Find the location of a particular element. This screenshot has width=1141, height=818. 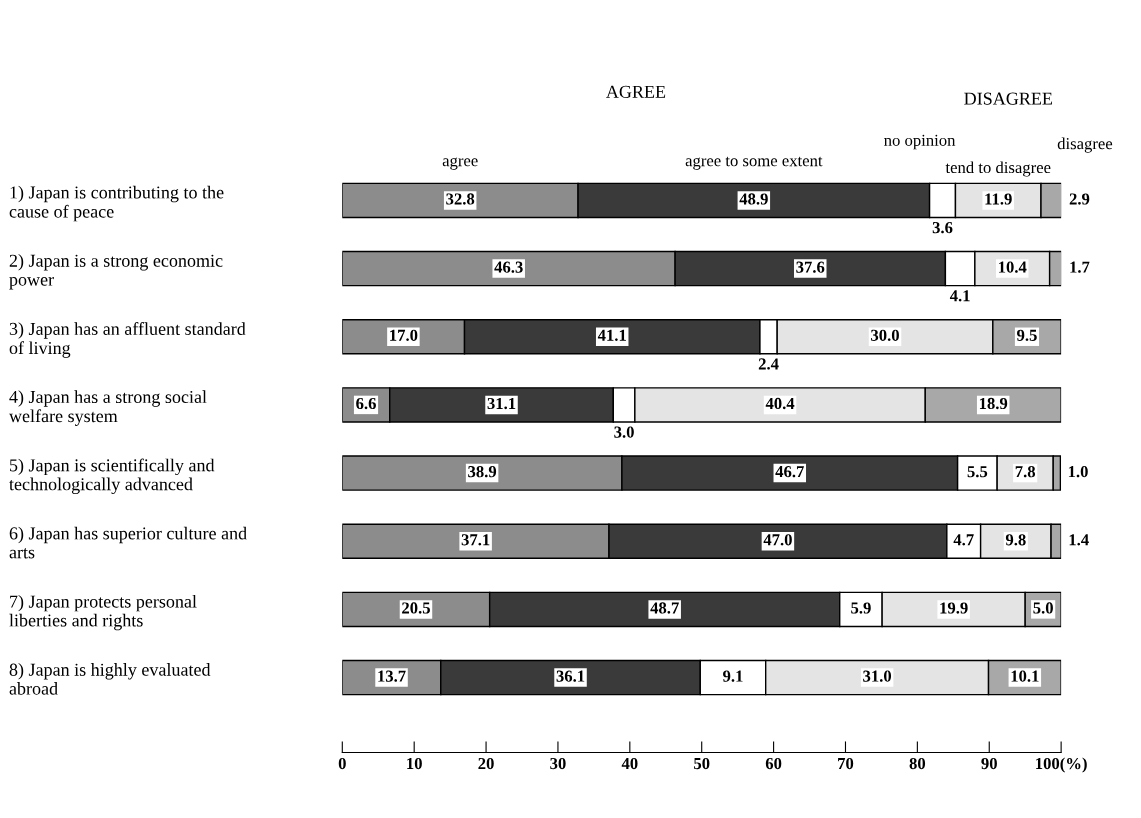

data-label: 41.1 is located at coordinates (611, 335).